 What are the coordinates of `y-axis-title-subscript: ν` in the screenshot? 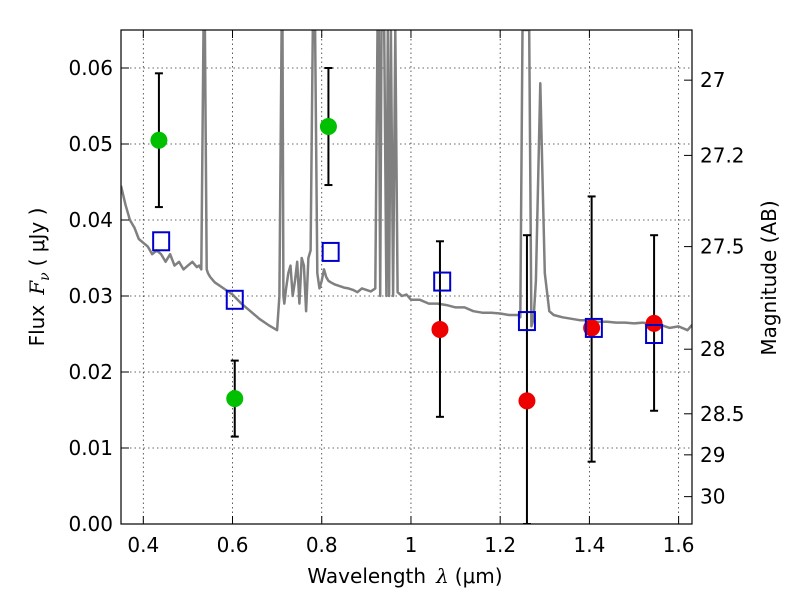 It's located at (45, 276).